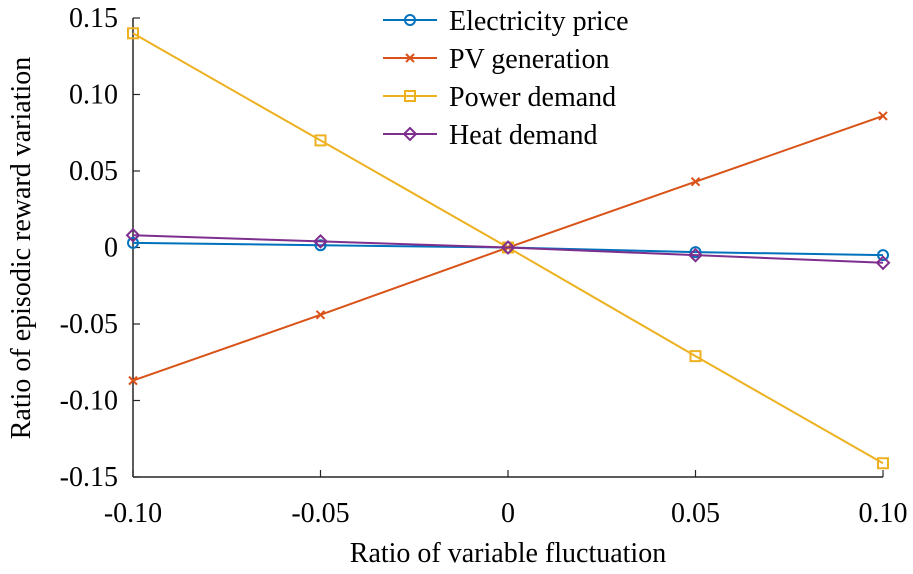  What do you see at coordinates (508, 513) in the screenshot?
I see `x-tick-label: 0` at bounding box center [508, 513].